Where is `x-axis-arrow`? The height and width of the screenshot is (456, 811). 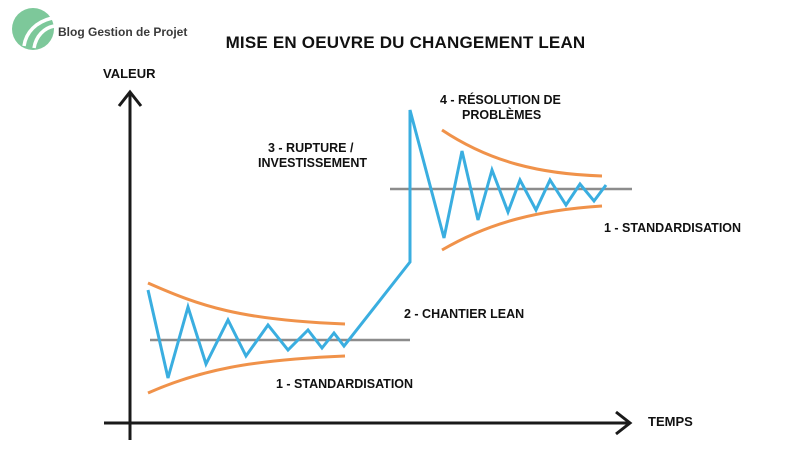
x-axis-arrow is located at coordinates (624, 423).